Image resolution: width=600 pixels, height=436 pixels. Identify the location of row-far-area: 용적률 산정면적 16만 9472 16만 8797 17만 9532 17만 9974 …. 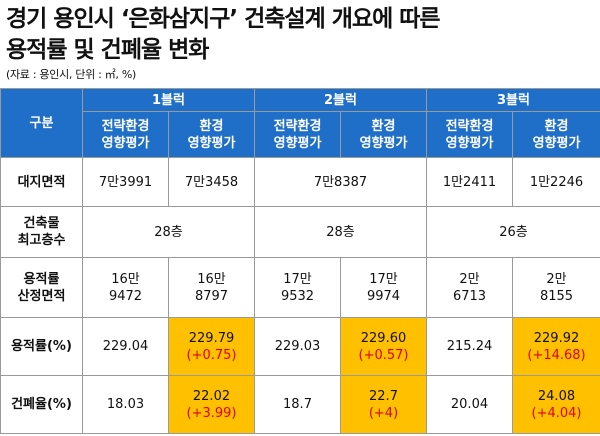
(300, 287).